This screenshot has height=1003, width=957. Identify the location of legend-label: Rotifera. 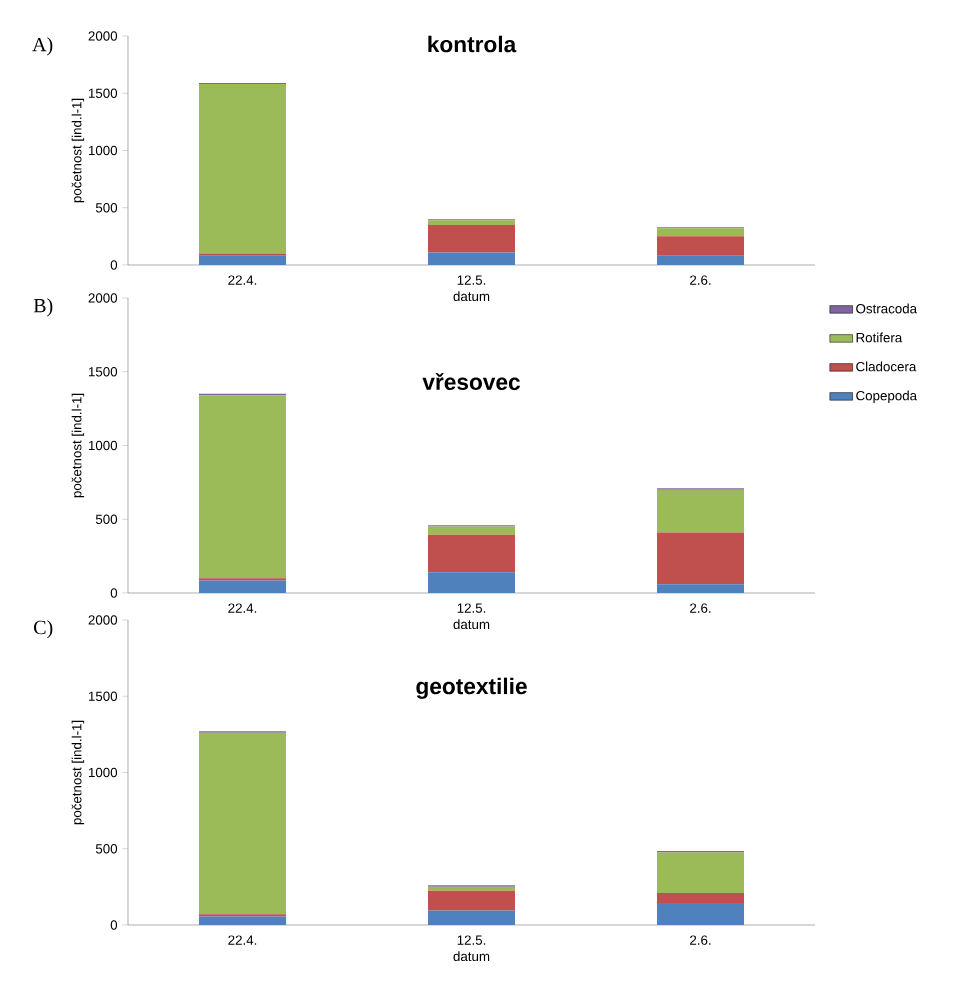
(879, 337).